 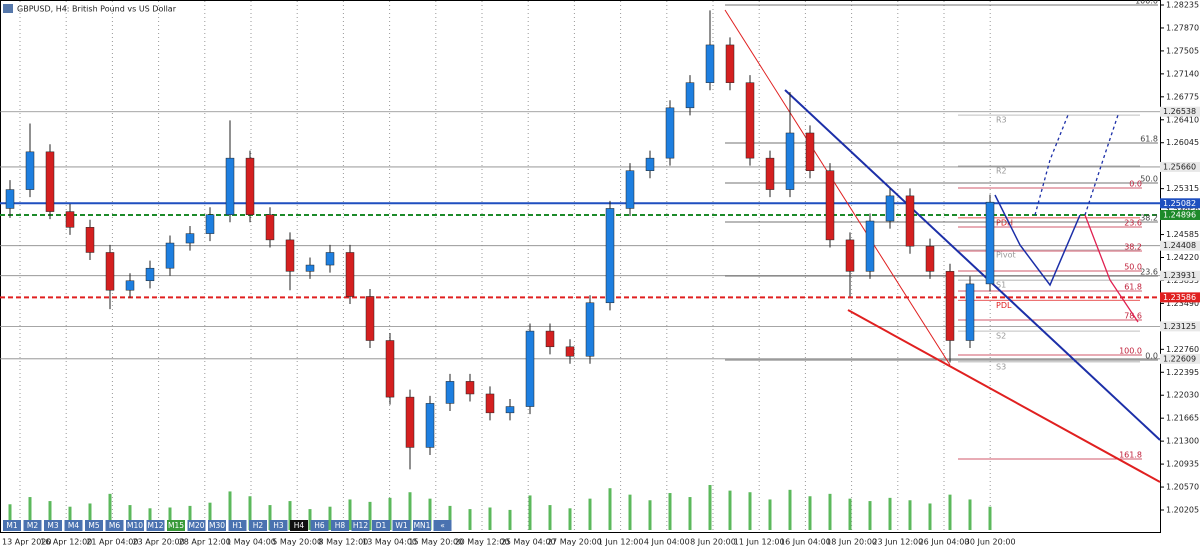 I want to click on x-tick-label: 15 May 20:00, so click(x=435, y=542).